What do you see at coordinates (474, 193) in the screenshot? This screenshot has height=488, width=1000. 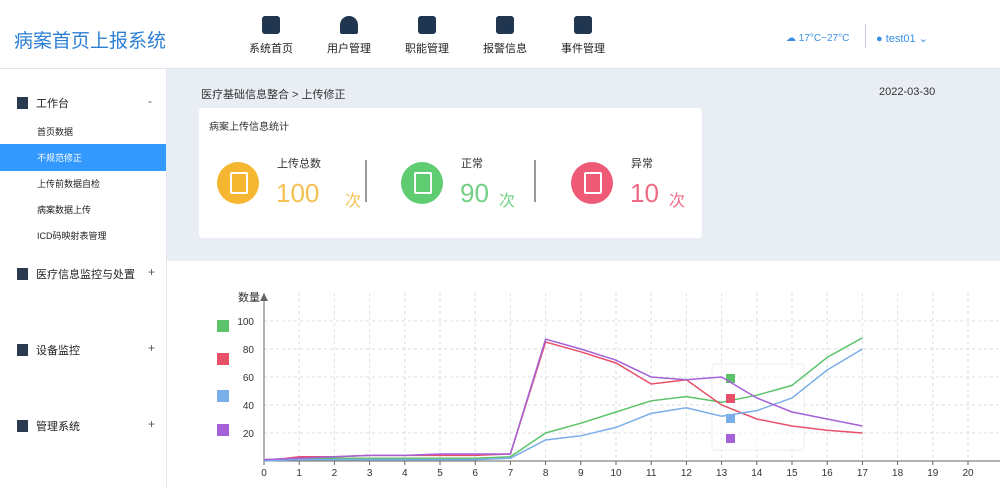 I see `stat-value: 90` at bounding box center [474, 193].